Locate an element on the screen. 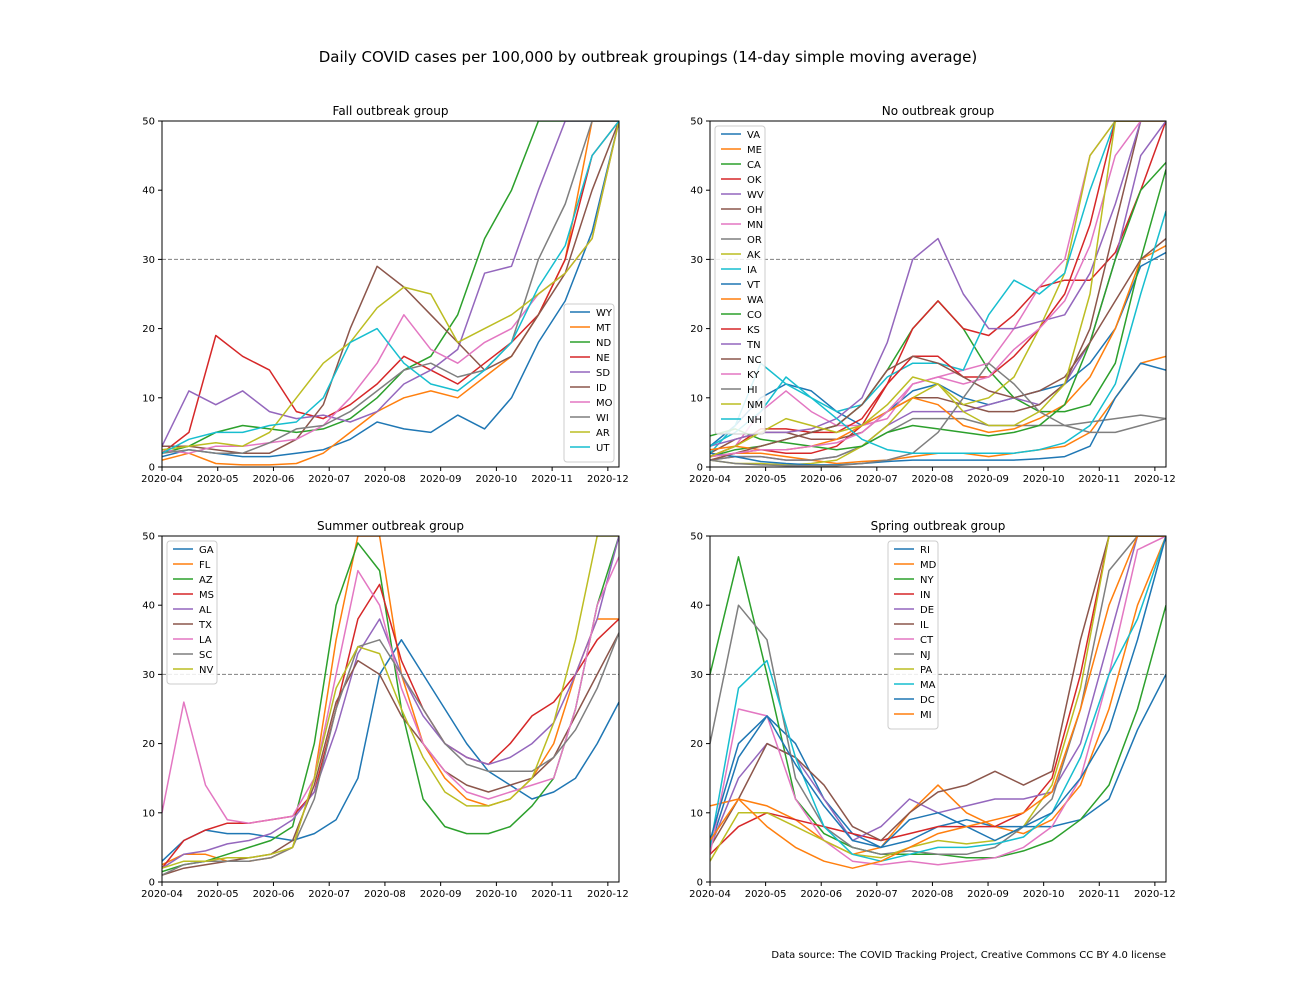 This screenshot has width=1296, height=1008. series-line-ut is located at coordinates (390, 287).